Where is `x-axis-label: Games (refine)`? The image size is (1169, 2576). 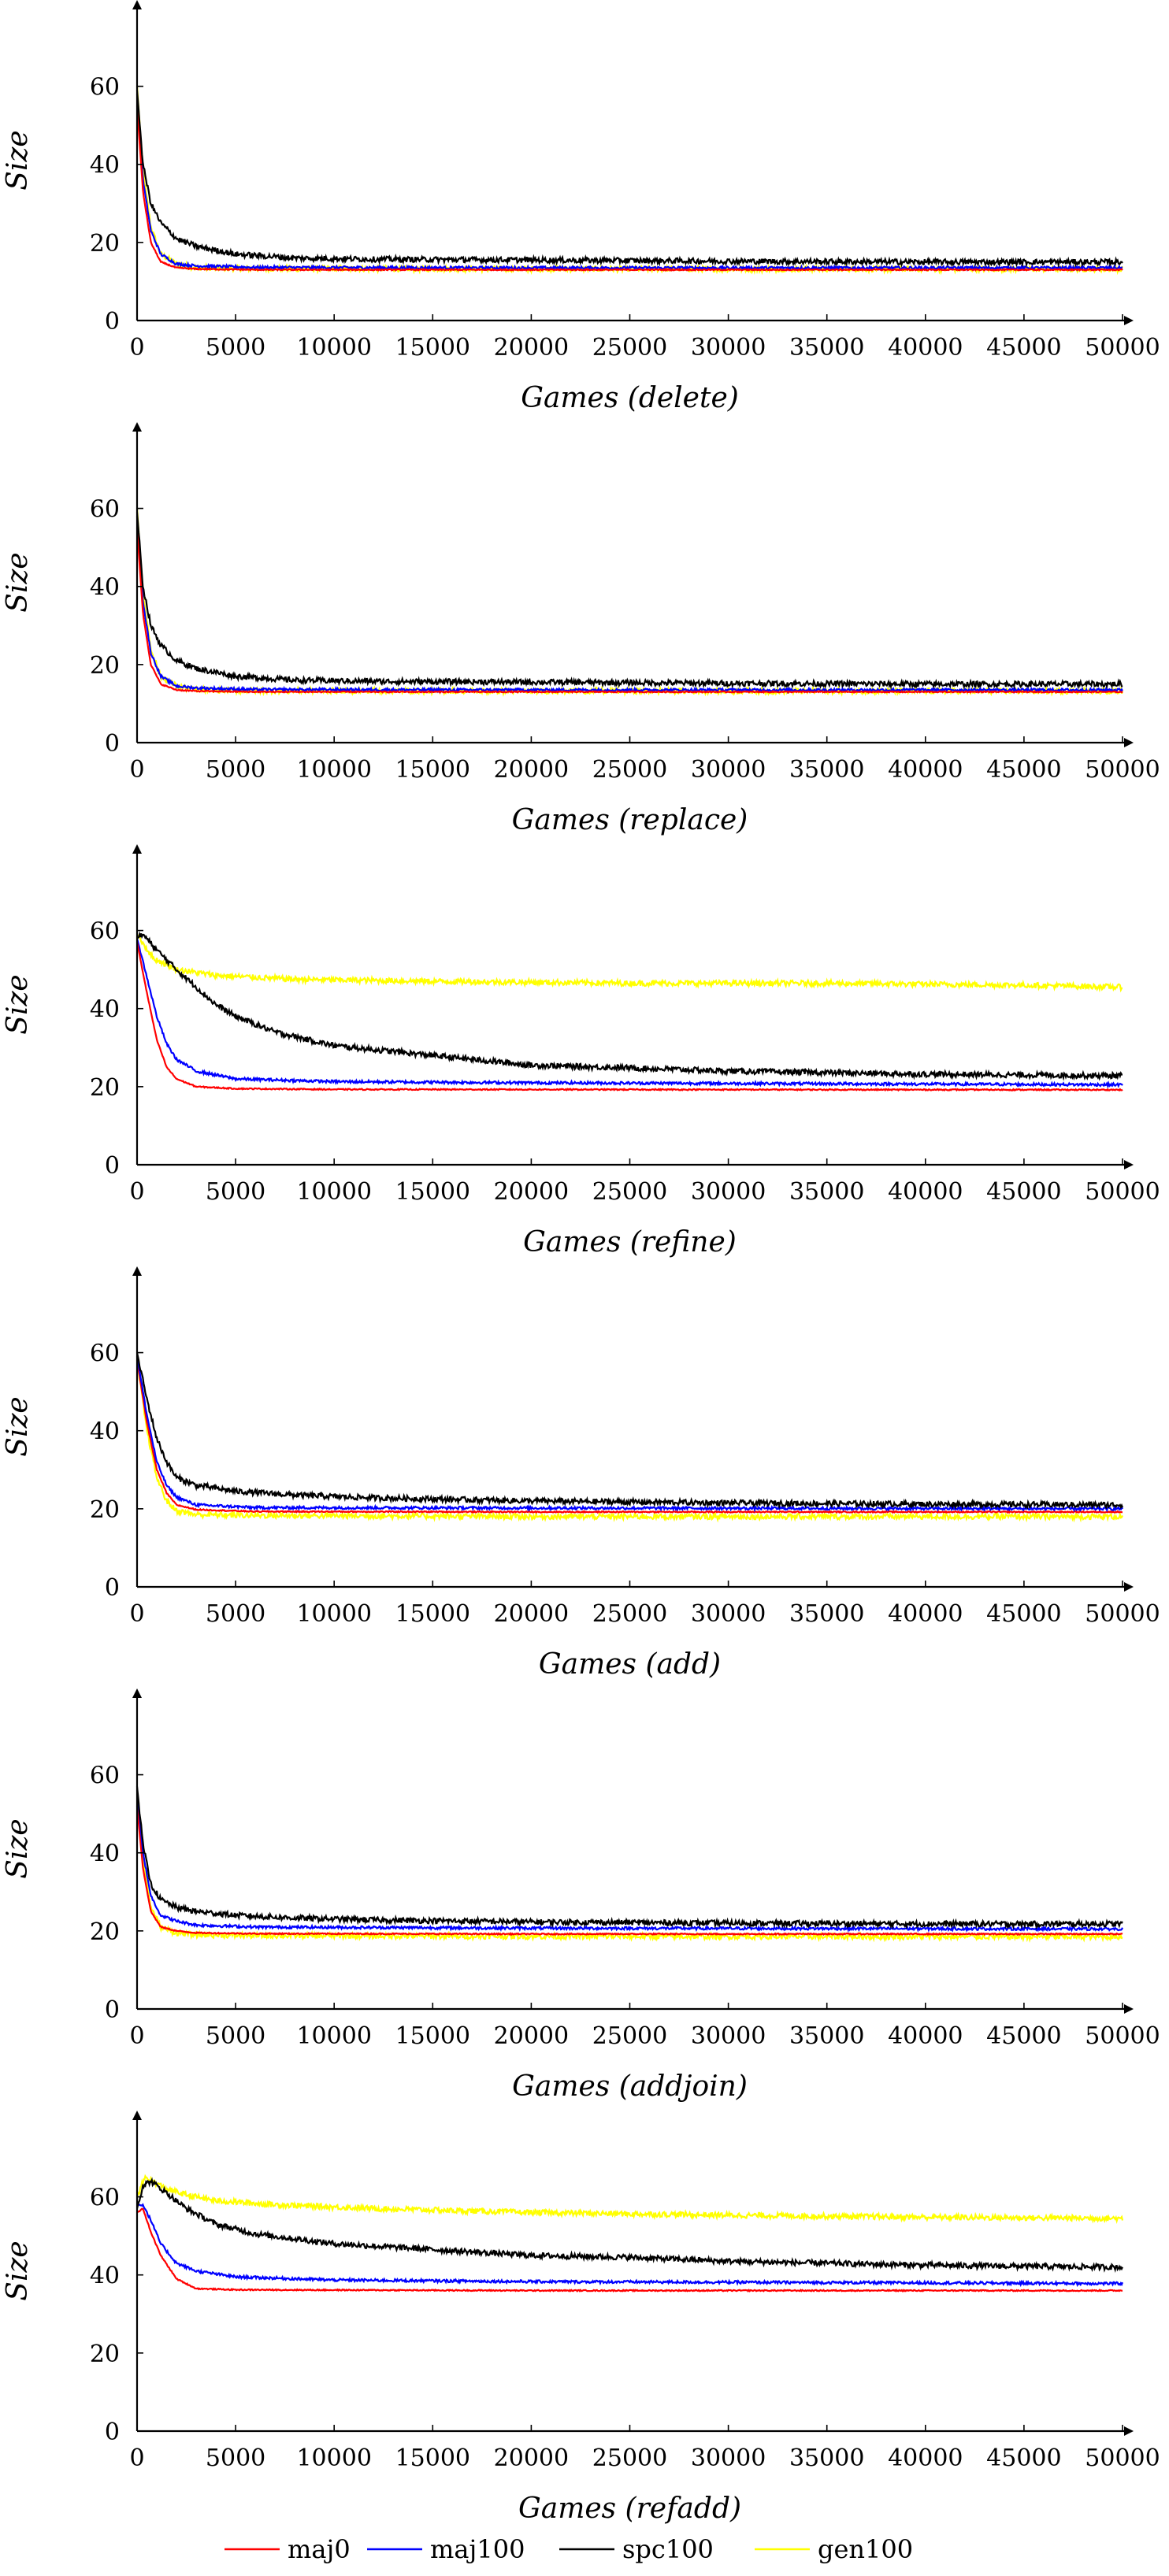 x-axis-label: Games (refine) is located at coordinates (630, 1242).